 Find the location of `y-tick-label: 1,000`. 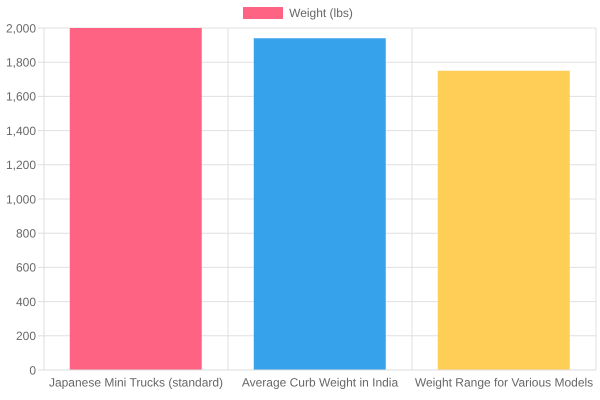

y-tick-label: 1,000 is located at coordinates (21, 199).